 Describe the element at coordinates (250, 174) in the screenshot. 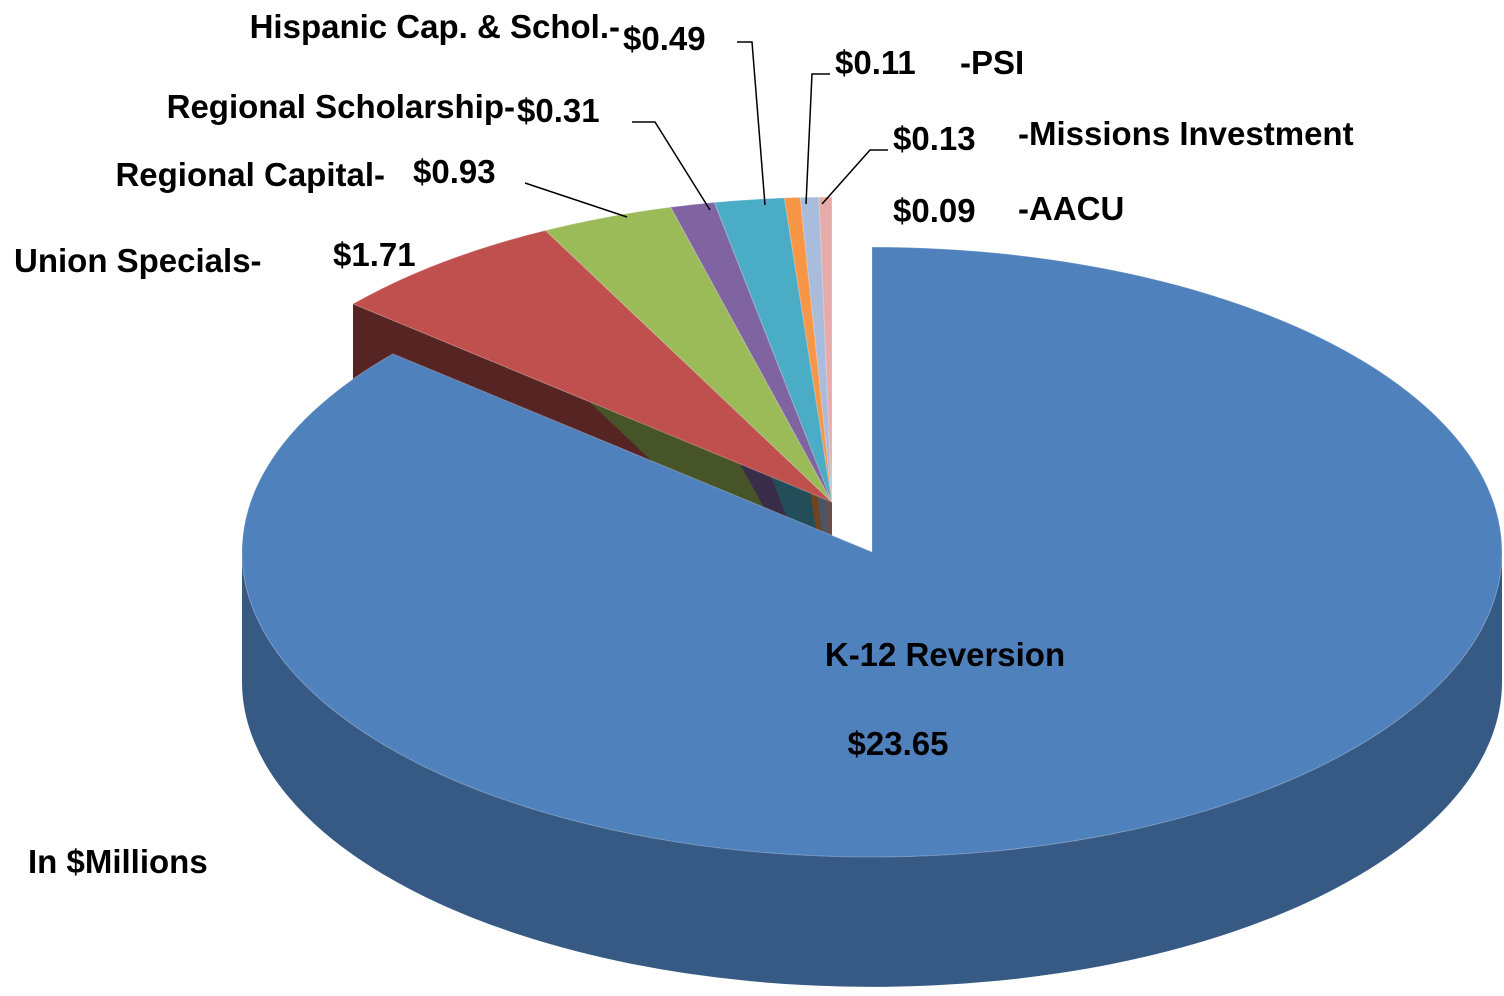

I see `category-label: Regional Capital-` at that location.